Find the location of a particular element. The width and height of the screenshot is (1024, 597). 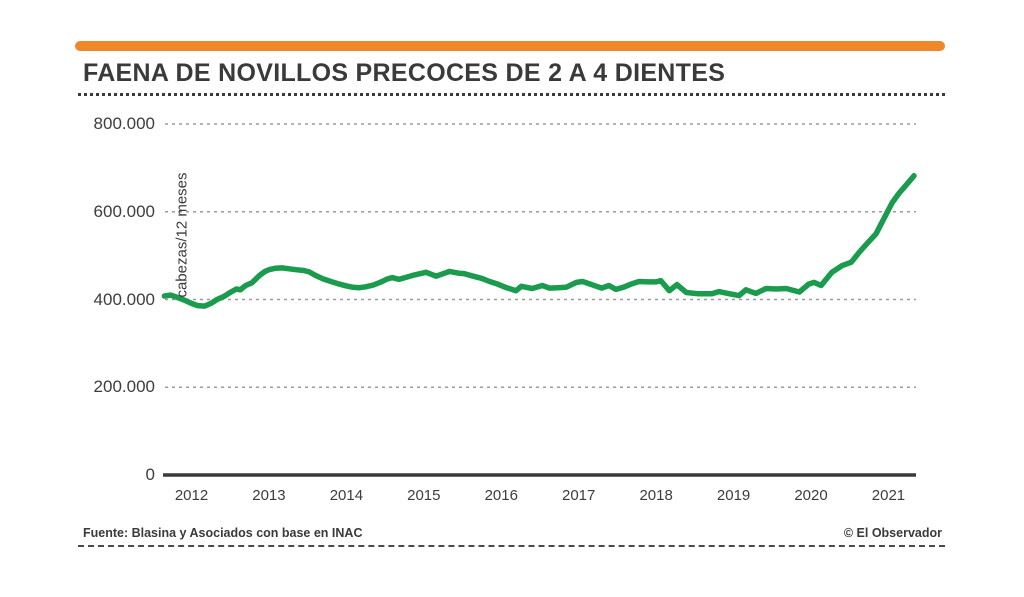

x-tick-label: 2013 is located at coordinates (269, 495).